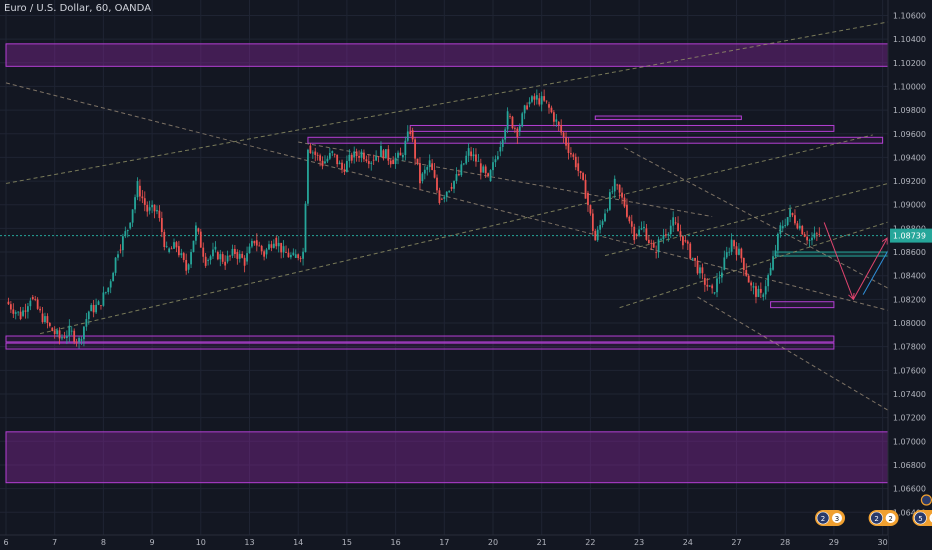 This screenshot has height=550, width=932. I want to click on time-axis: 6 7 8 9 10 13 14 15 16 17 20 21 22 23 24 27 28 29 30, so click(444, 542).